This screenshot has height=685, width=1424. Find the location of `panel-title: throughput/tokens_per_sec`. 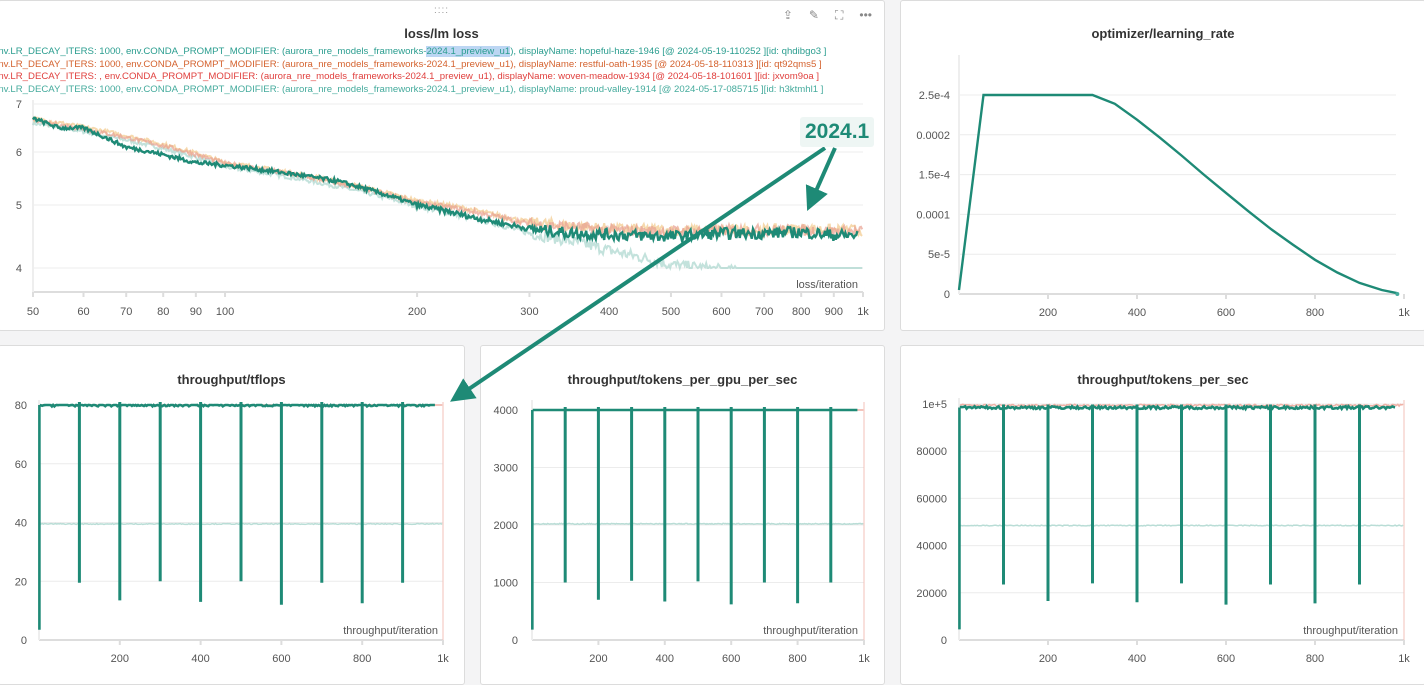

panel-title: throughput/tokens_per_sec is located at coordinates (1163, 379).